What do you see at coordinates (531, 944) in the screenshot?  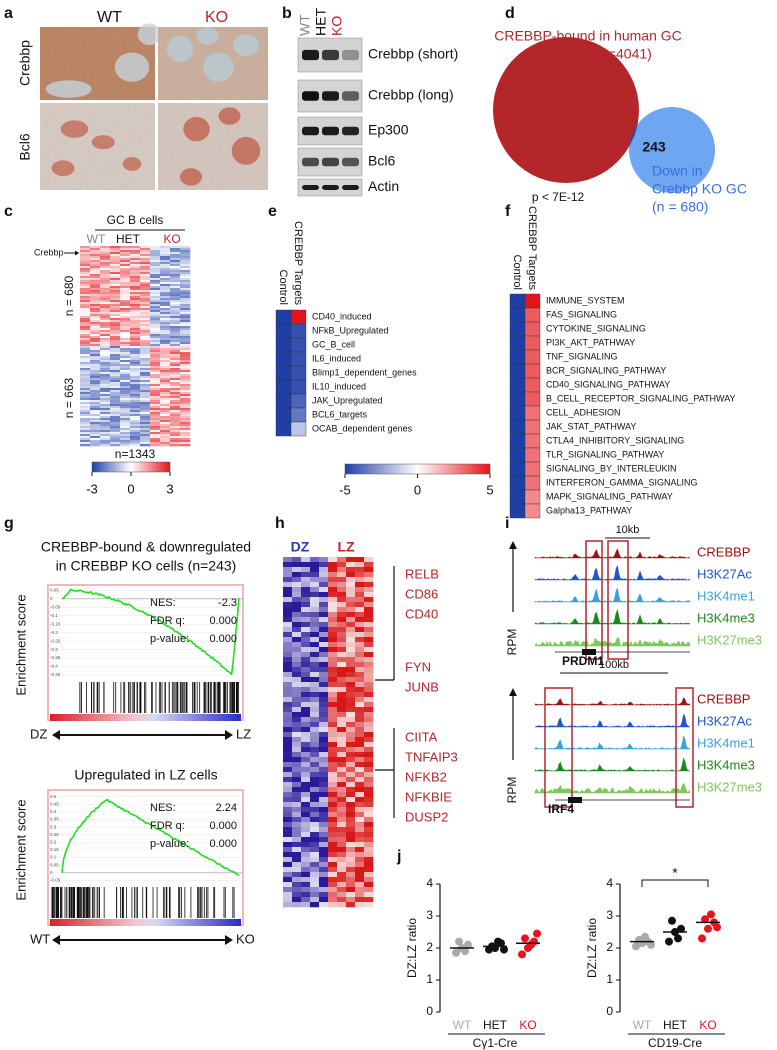 I see `point` at bounding box center [531, 944].